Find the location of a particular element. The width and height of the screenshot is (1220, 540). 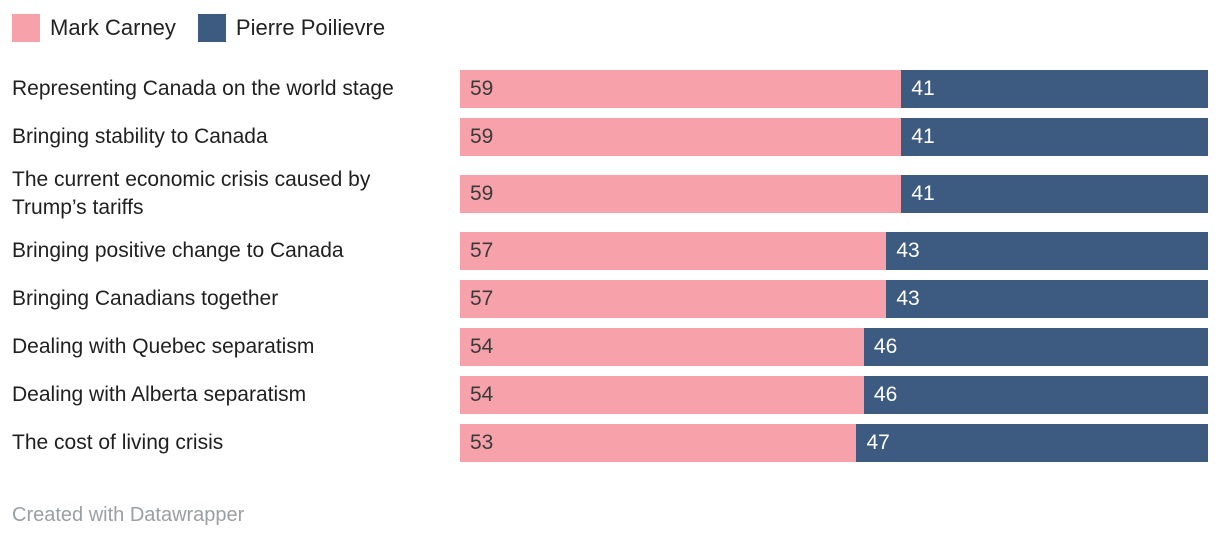

legend: Mark Carney Pierre Poilievre is located at coordinates (616, 28).